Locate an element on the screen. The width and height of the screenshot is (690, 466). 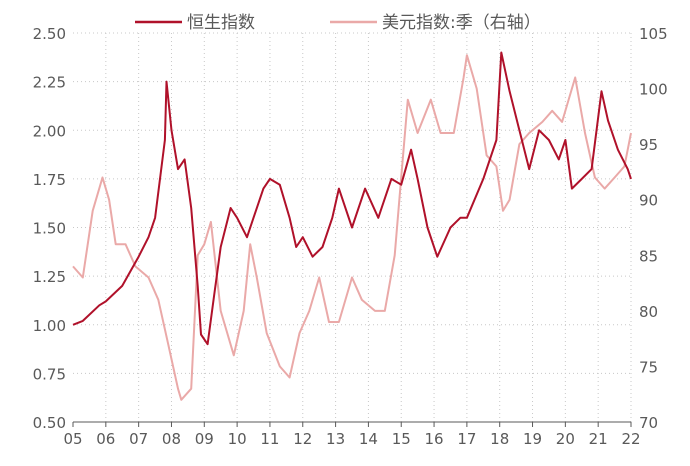
right-tick-label: 80 is located at coordinates (648, 312).